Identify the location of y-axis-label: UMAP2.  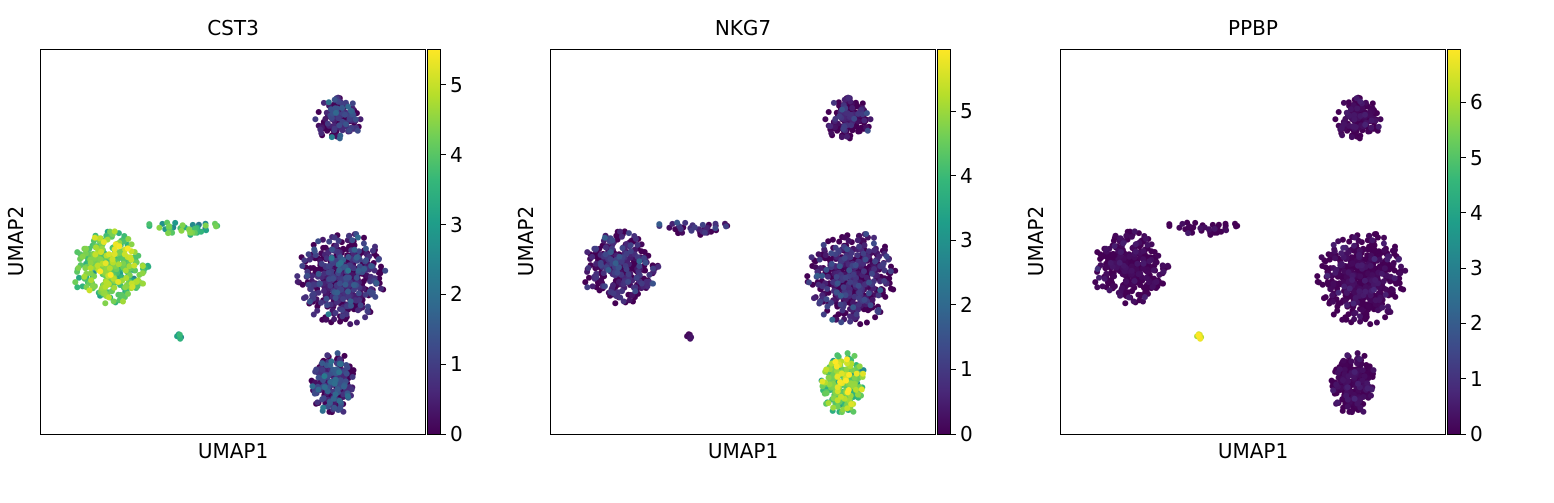
(16, 241).